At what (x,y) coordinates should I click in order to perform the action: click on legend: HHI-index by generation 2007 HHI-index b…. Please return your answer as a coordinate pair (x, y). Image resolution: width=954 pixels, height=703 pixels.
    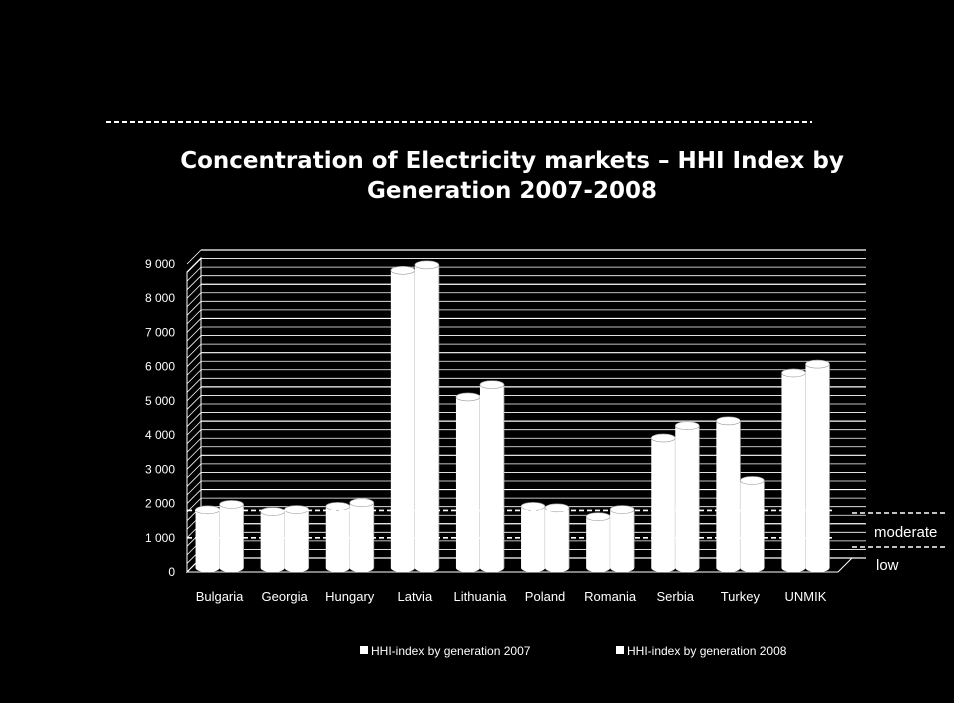
    Looking at the image, I should click on (573, 651).